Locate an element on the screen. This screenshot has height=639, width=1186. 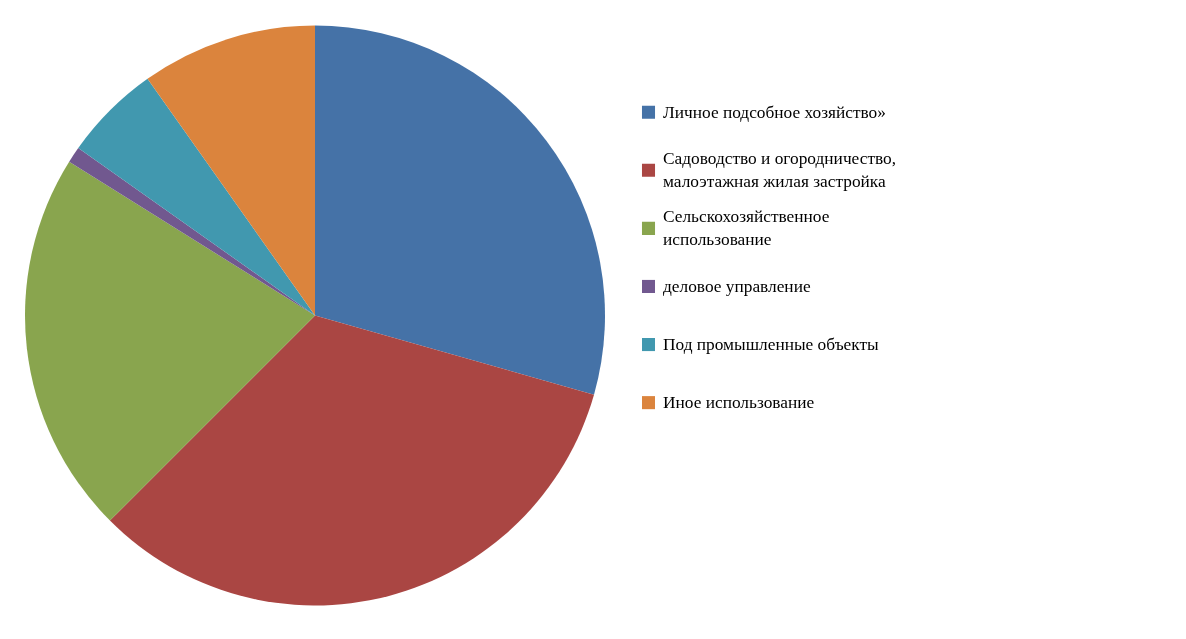
legend-label: Садоводство и огородничество, малоэтажная жилая застройка is located at coordinates (780, 170).